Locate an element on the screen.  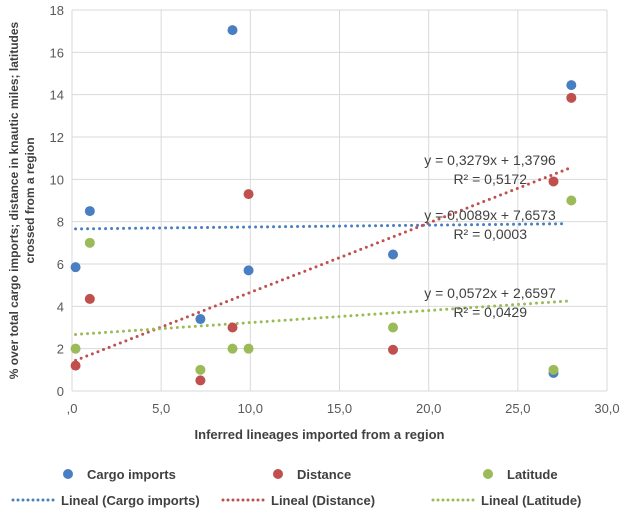
x-tick-label: 5,0 is located at coordinates (161, 408).